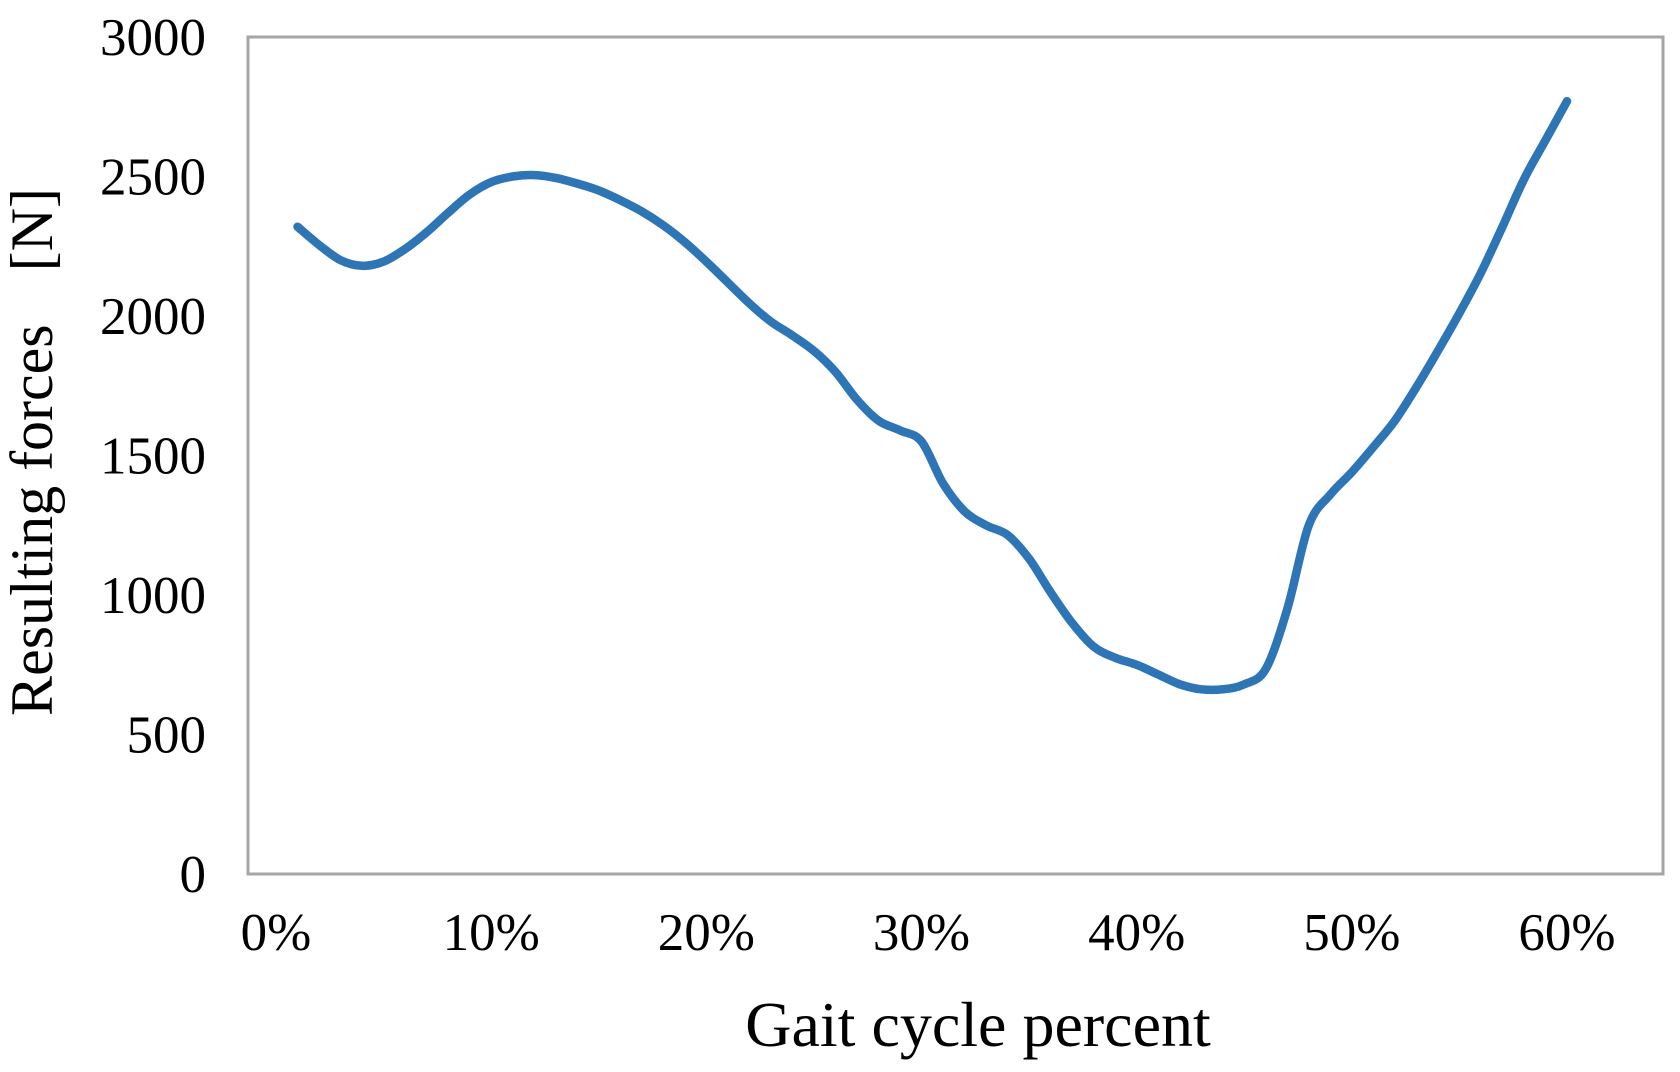 The height and width of the screenshot is (1072, 1680). I want to click on x-axis-tick-labels: 0% 10% 20% 30% 40% 50% 60%, so click(928, 933).